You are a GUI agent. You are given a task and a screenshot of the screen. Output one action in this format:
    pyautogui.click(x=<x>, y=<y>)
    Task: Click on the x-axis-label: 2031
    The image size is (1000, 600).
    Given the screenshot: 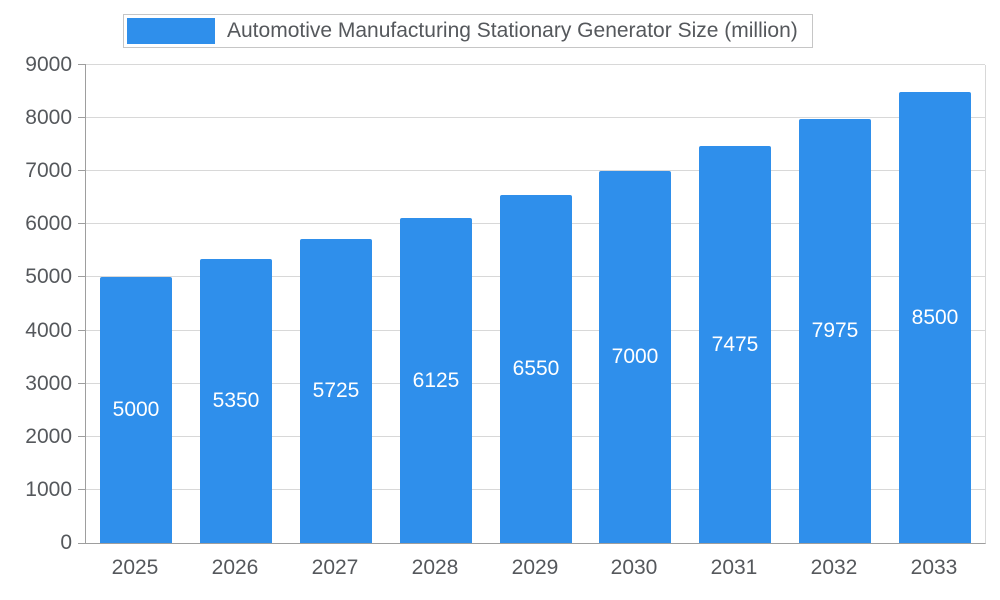 What is the action you would take?
    pyautogui.click(x=734, y=567)
    